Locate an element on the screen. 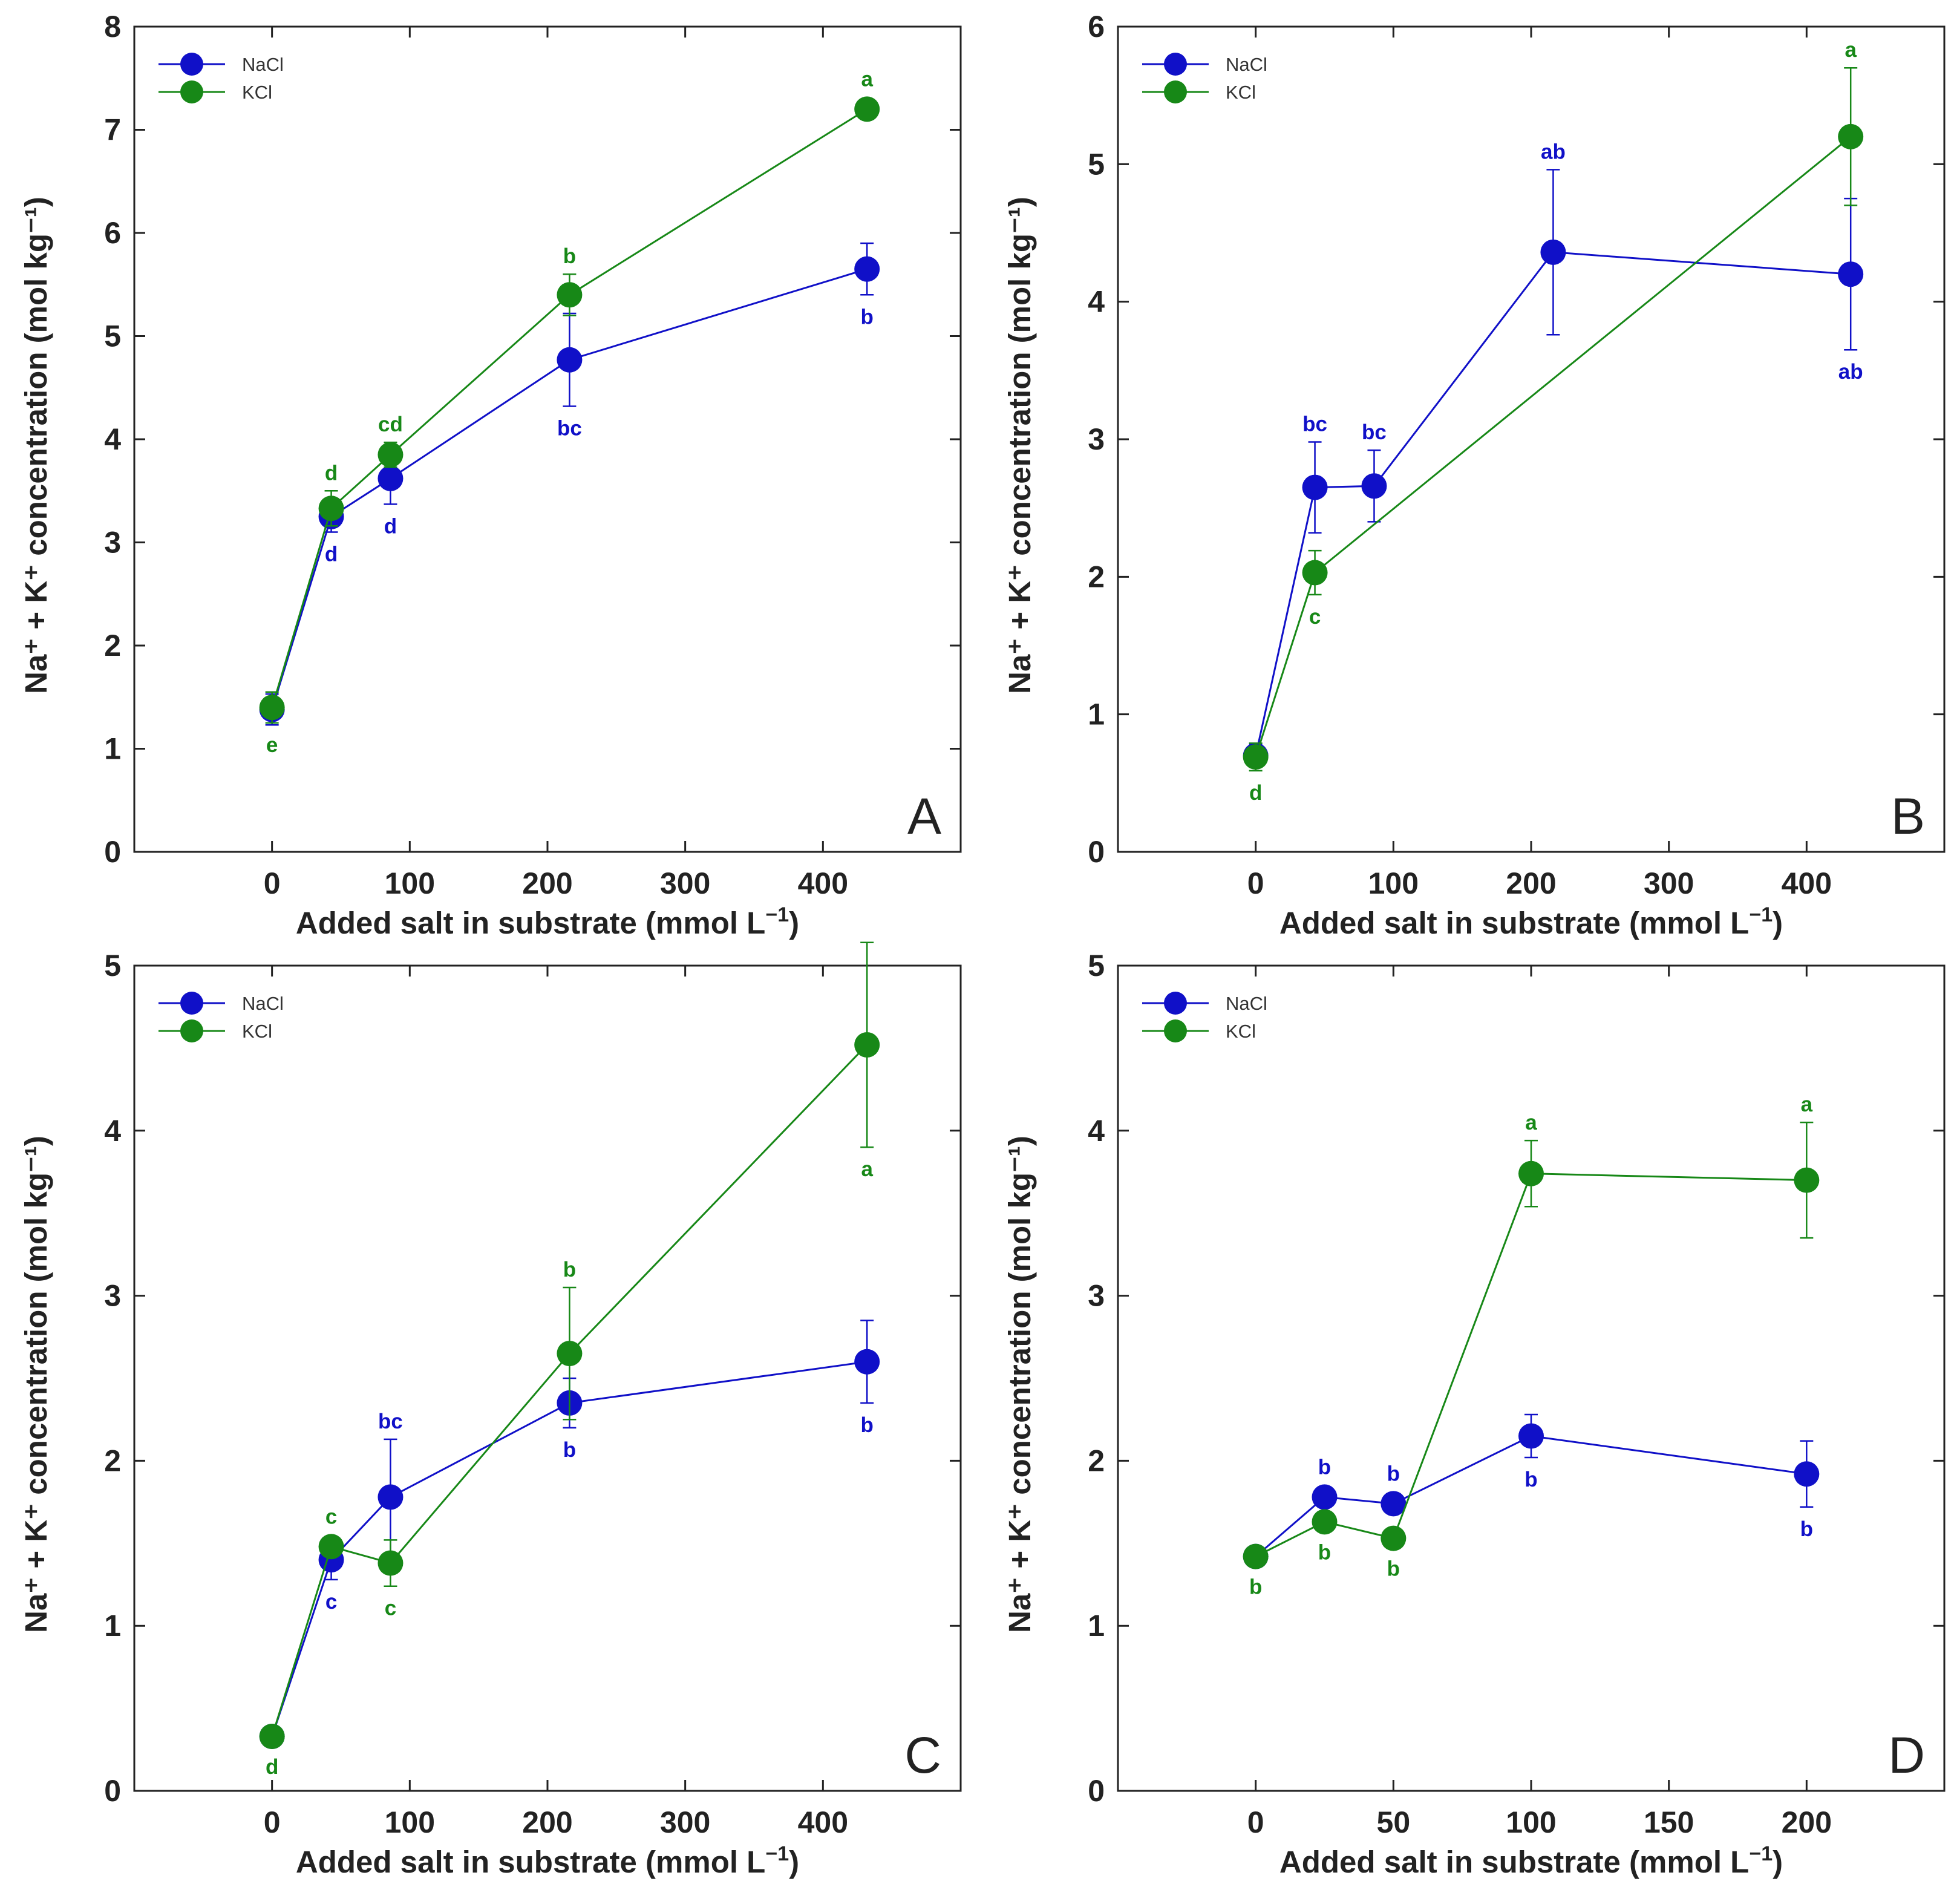 The height and width of the screenshot is (1904, 1954). series-kcl: b b b a a is located at coordinates (1531, 1346).